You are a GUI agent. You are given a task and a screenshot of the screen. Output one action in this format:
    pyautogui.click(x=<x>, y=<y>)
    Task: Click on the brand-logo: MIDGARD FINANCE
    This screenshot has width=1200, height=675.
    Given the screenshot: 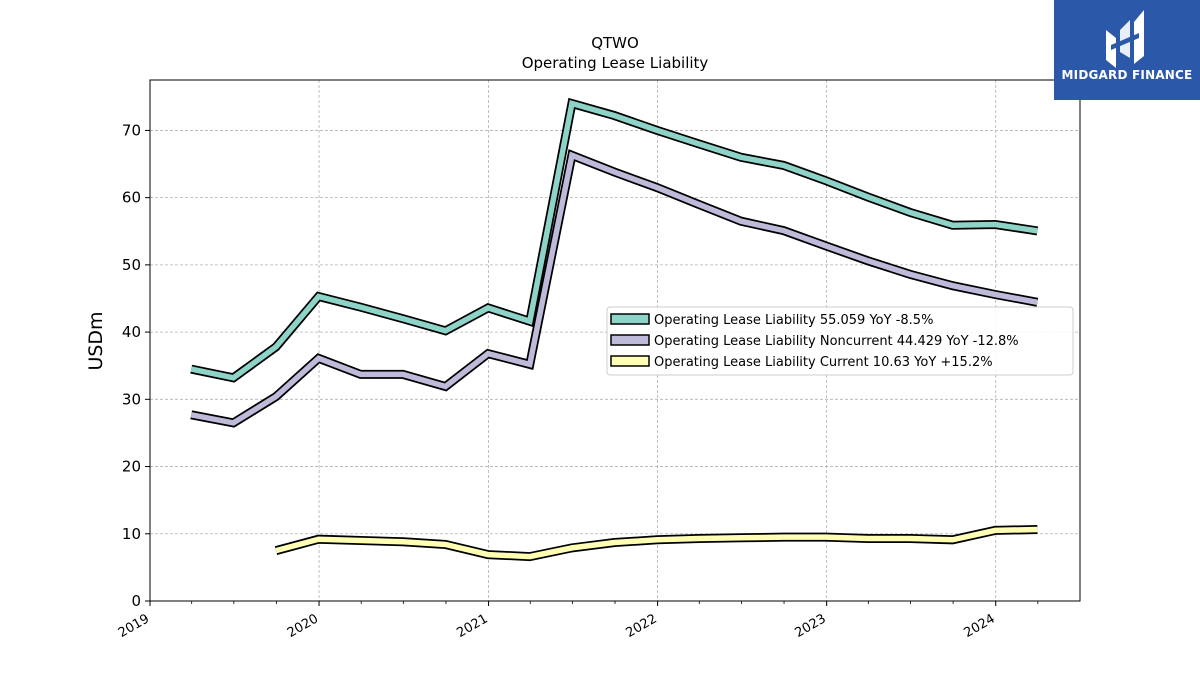 What is the action you would take?
    pyautogui.click(x=1127, y=50)
    